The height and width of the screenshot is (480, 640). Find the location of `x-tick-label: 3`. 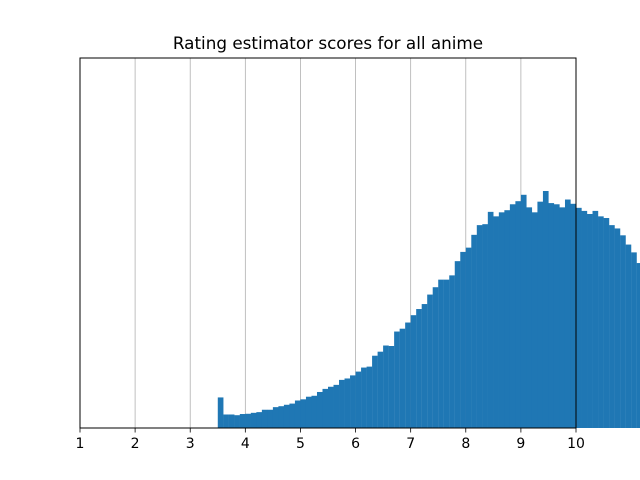

x-tick-label: 3 is located at coordinates (190, 444).